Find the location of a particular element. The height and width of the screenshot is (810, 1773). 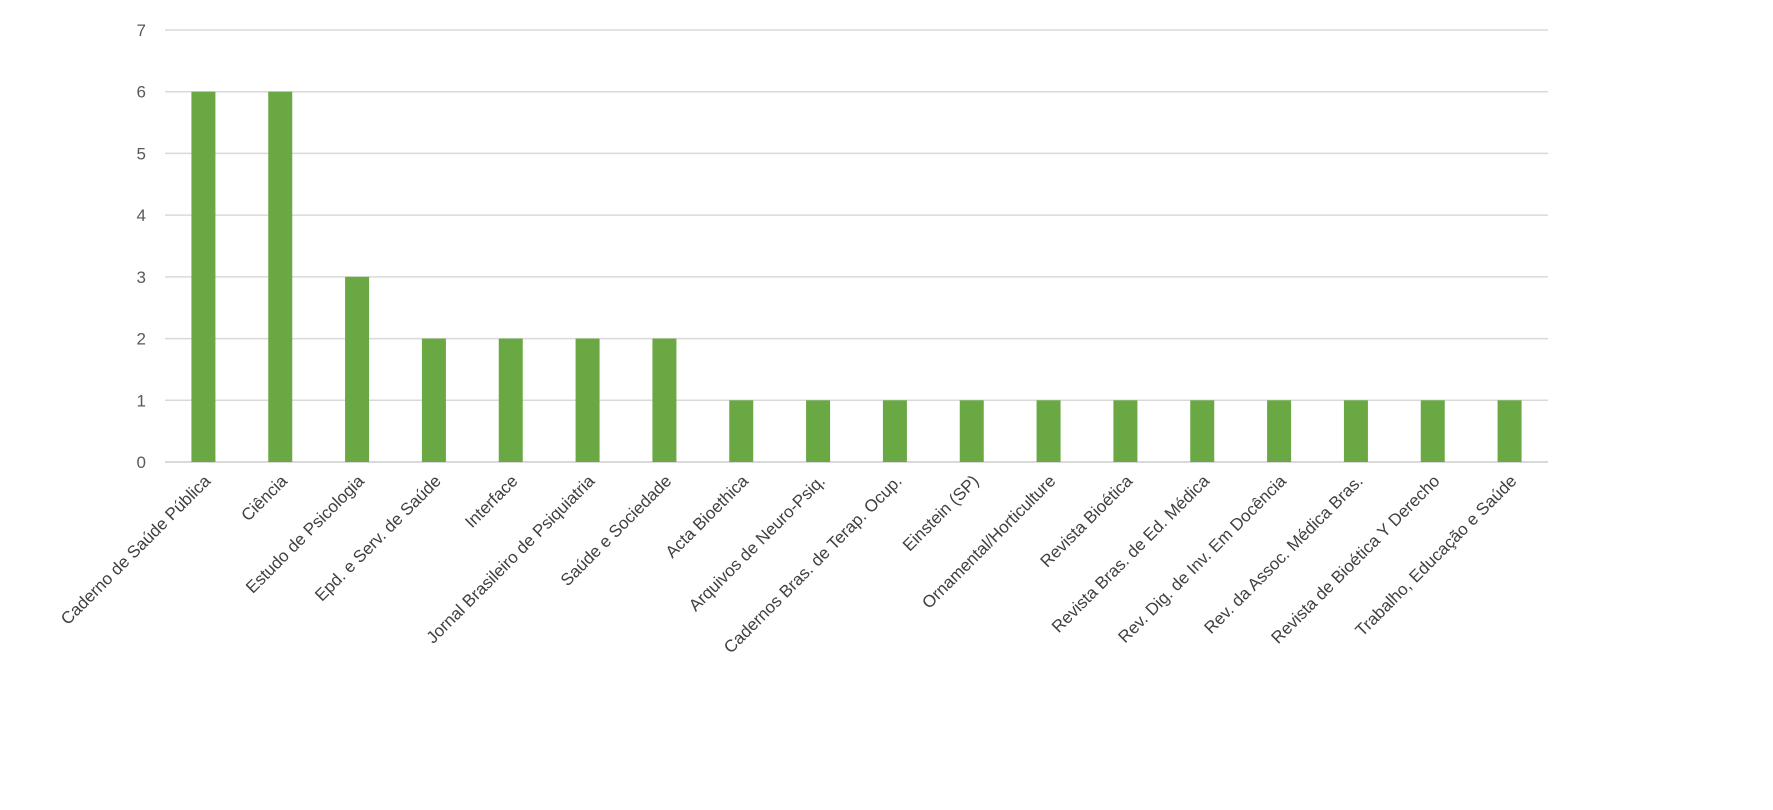

x-tick-label: Caderno de Saúde Pública is located at coordinates (136, 550).